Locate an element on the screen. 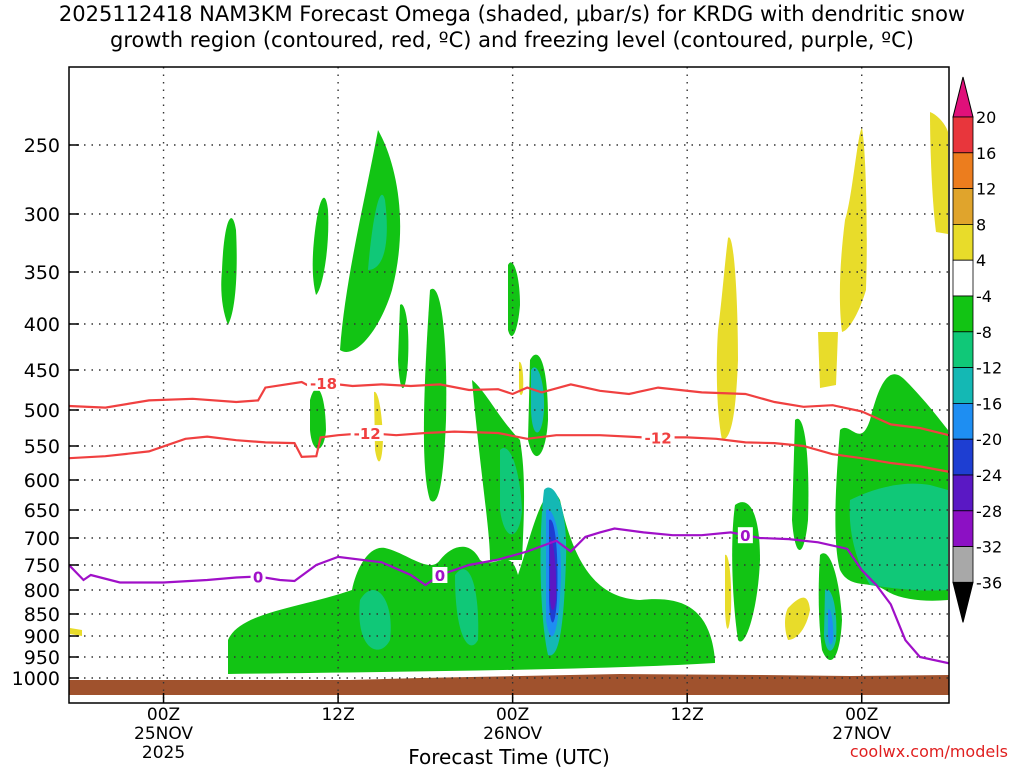  colorbar: 20 16 12 8 4 -4 -8 -12 -16 -20 -24 -28 -32 -36 is located at coordinates (977, 349).